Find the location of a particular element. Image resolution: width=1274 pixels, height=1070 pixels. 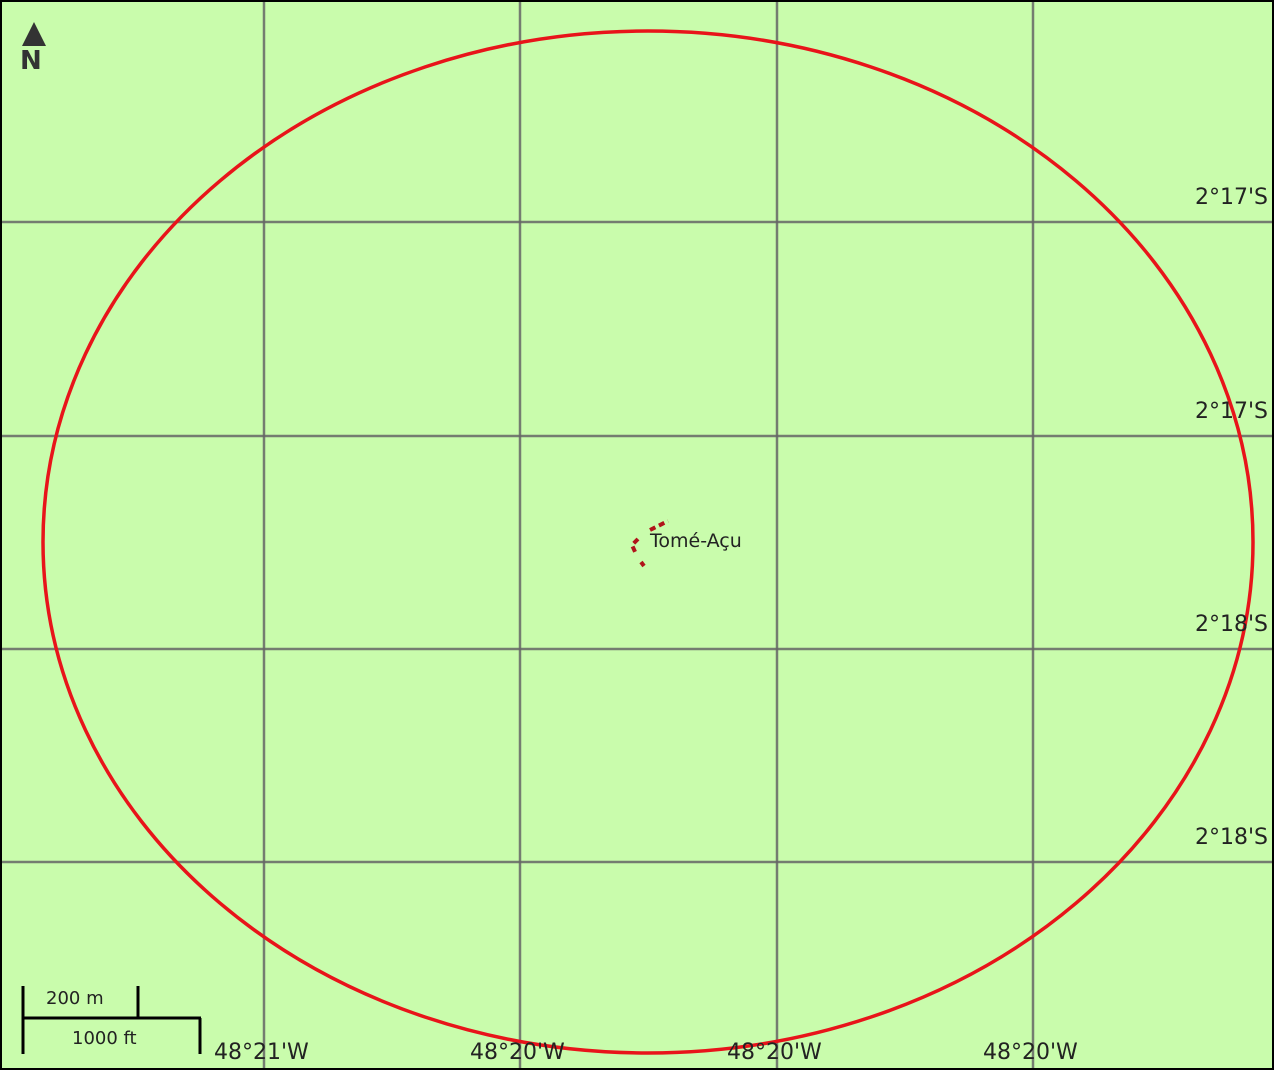

scale-imperial-label: 1000 ft is located at coordinates (104, 1038).